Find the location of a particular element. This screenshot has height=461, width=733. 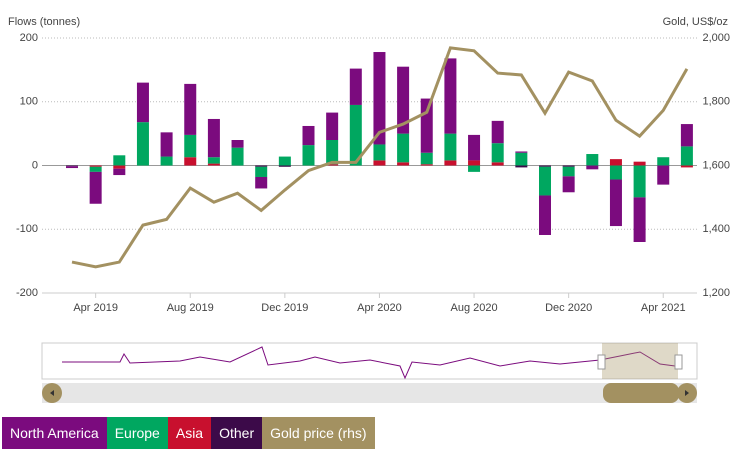

x-tick-label: Apr 2021 is located at coordinates (663, 308).